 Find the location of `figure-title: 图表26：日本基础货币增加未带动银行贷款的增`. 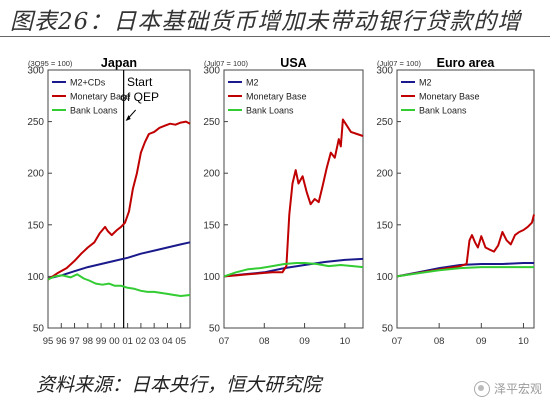

figure-title: 图表26：日本基础货币增加未带动银行贷款的增 is located at coordinates (275, 17).